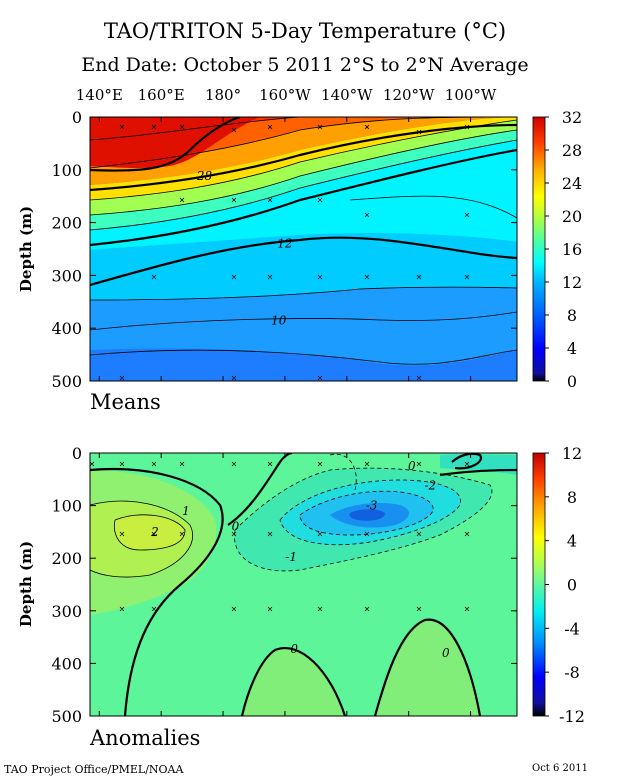 The width and height of the screenshot is (623, 779). What do you see at coordinates (572, 716) in the screenshot?
I see `anomalies-colorbar-tick-label: -12` at bounding box center [572, 716].